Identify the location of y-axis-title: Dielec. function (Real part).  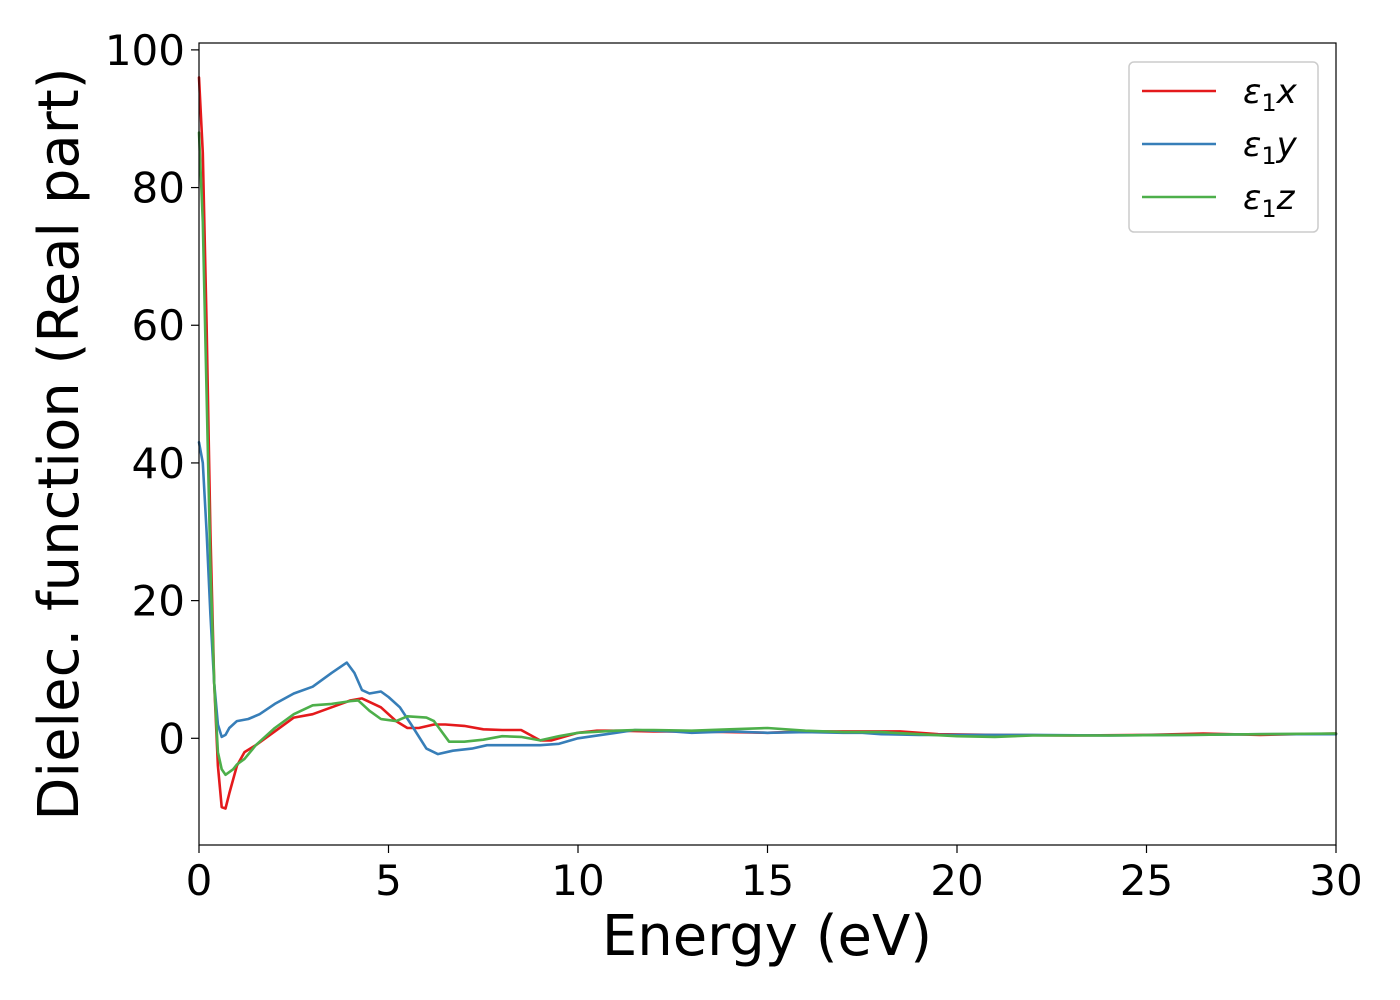
(59, 443).